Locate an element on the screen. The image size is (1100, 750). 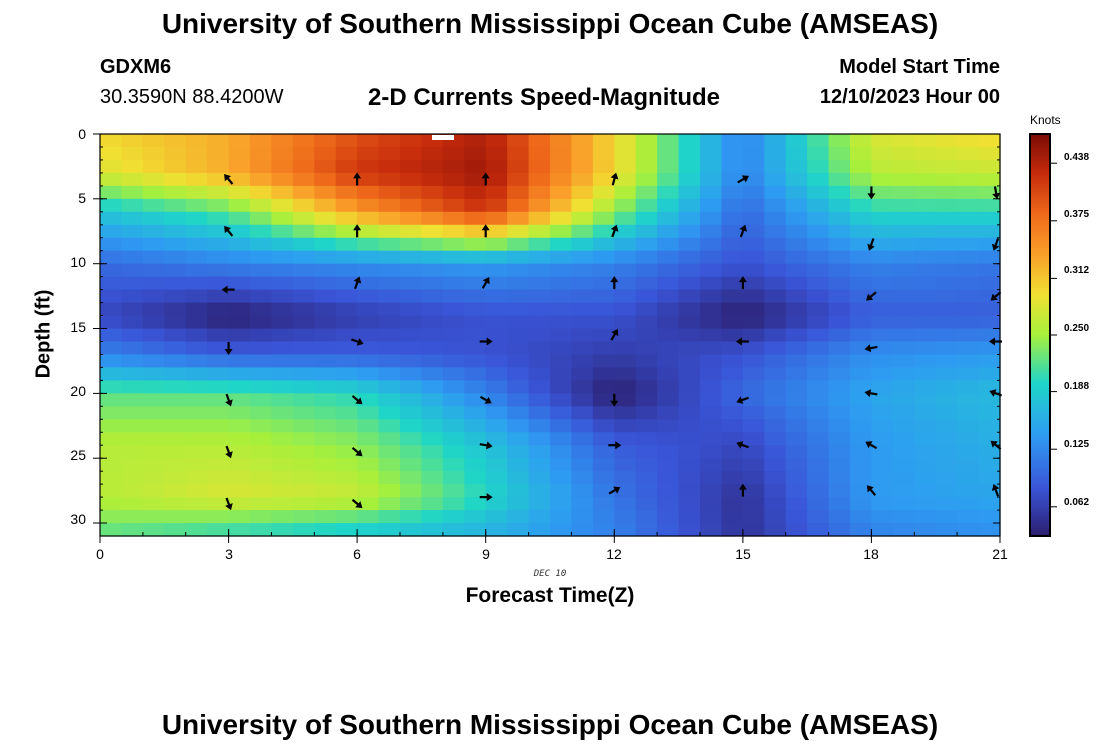
colorbar-tick-label: 0.312 is located at coordinates (1077, 270).